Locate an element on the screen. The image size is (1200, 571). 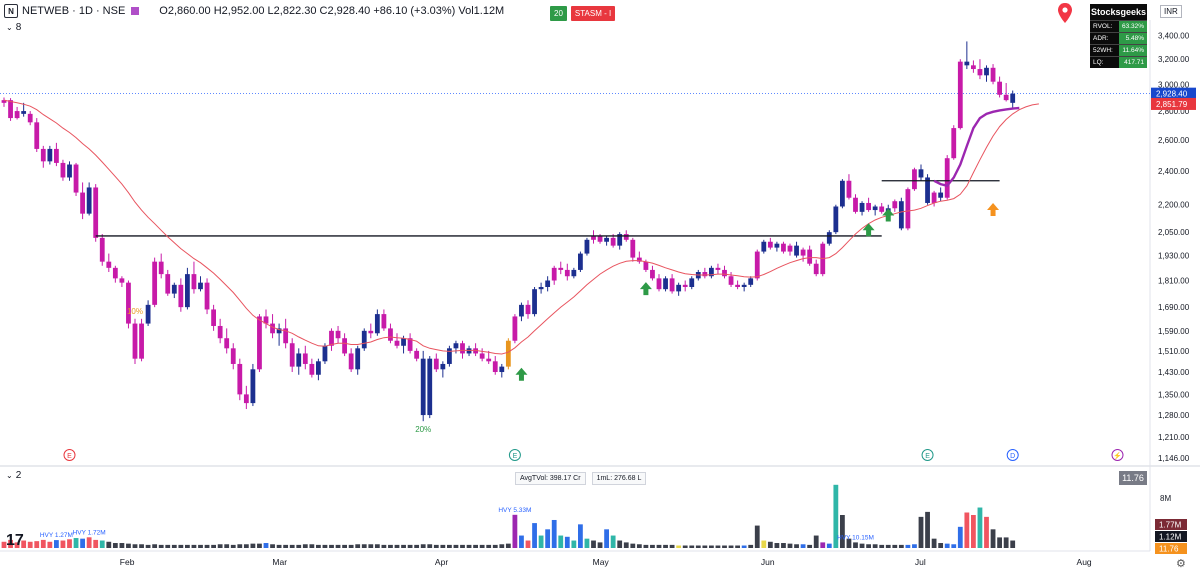
volume-pane-index: 2 is located at coordinates (18, 475).